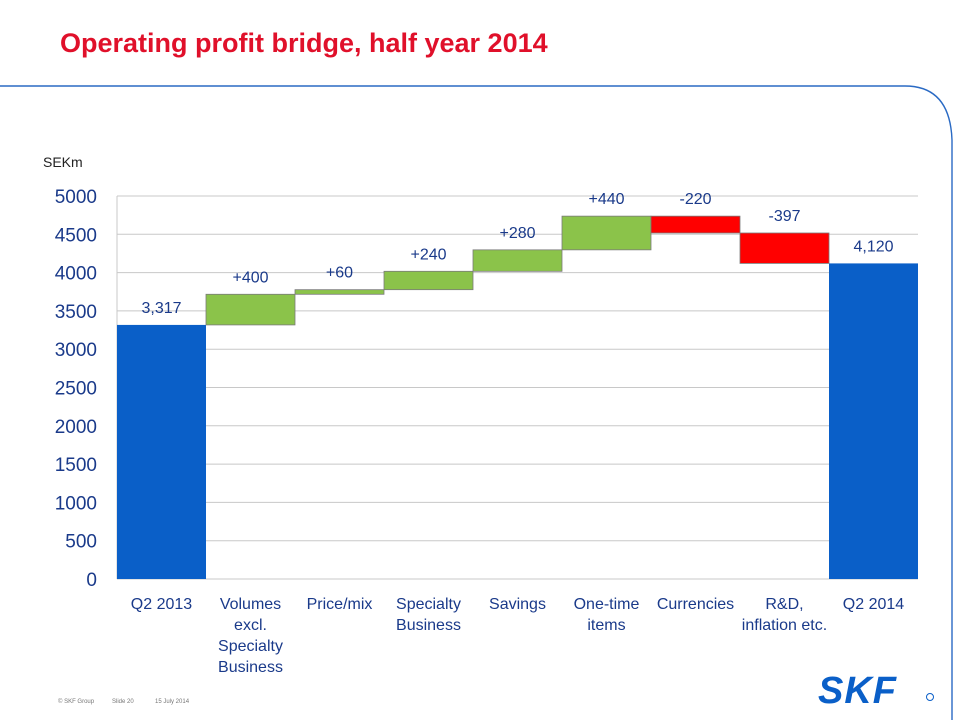 This screenshot has height=720, width=960. I want to click on x-tick-label: R&D,, so click(784, 604).